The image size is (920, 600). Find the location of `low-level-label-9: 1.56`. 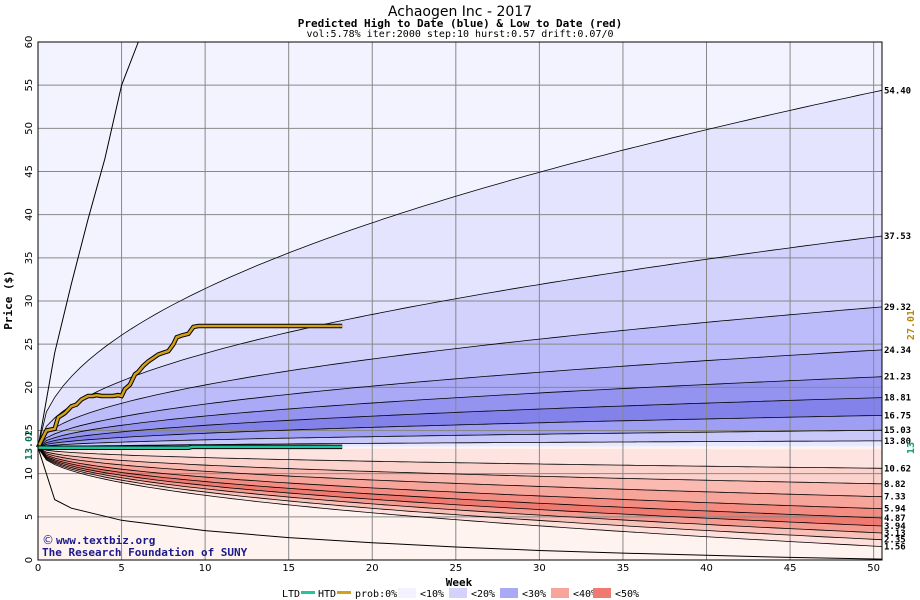

low-level-label-9: 1.56 is located at coordinates (895, 548).